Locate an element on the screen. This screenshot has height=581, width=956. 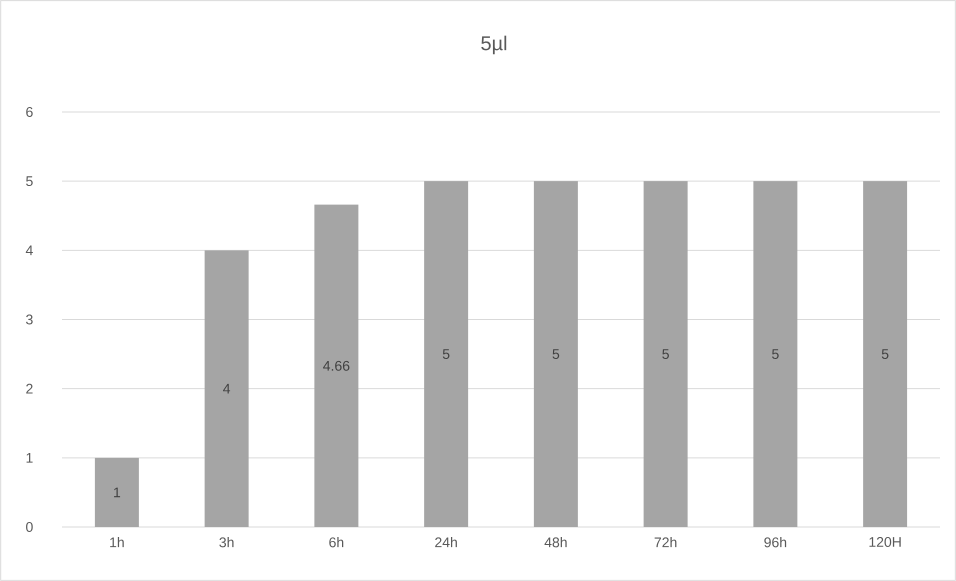
x-tick-label: 24h is located at coordinates (446, 542).